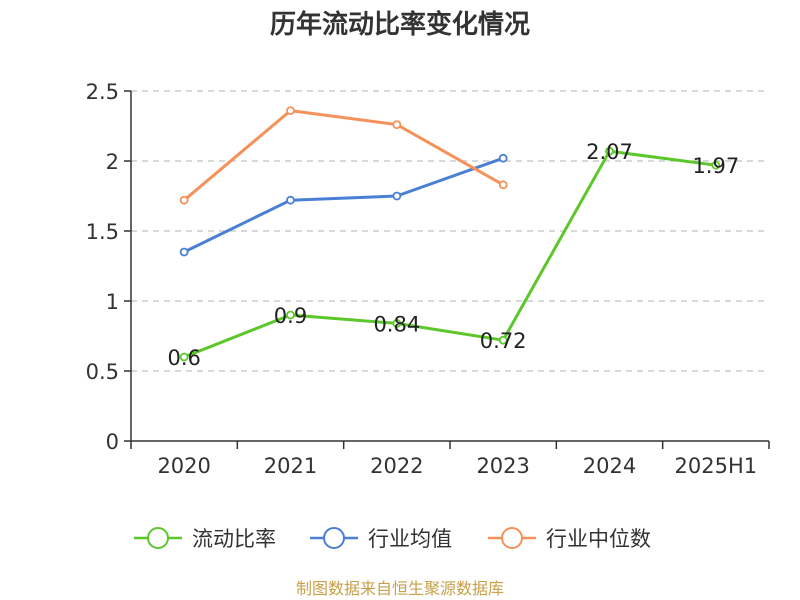  I want to click on data-label: 0.9, so click(290, 316).